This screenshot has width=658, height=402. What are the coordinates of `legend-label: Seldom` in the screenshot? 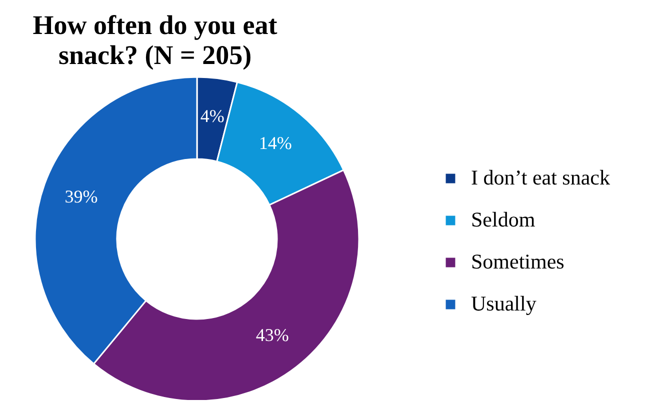 It's located at (503, 220).